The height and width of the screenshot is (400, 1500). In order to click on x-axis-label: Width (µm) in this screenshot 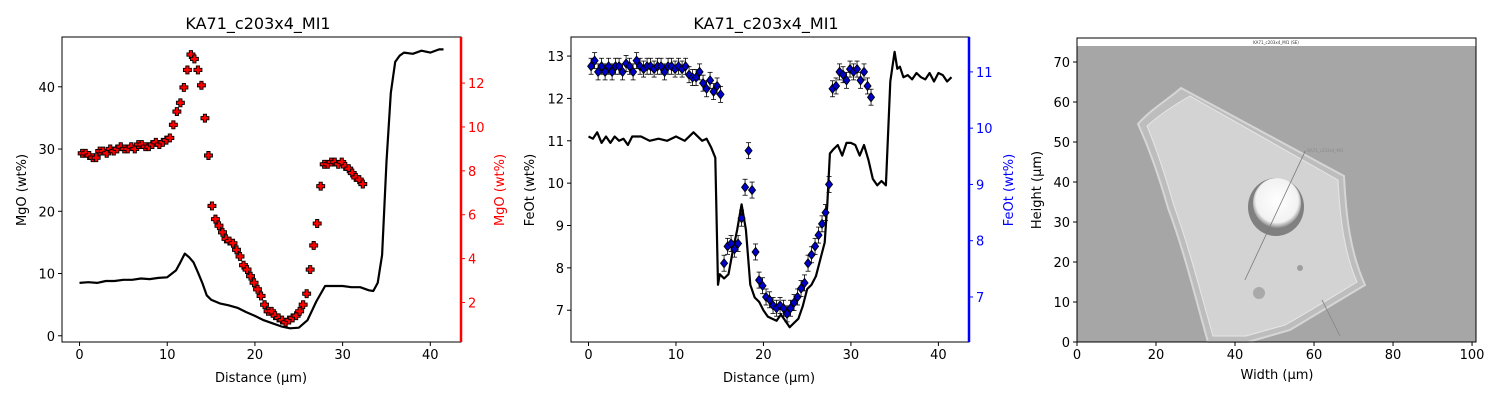, I will do `click(1277, 375)`.